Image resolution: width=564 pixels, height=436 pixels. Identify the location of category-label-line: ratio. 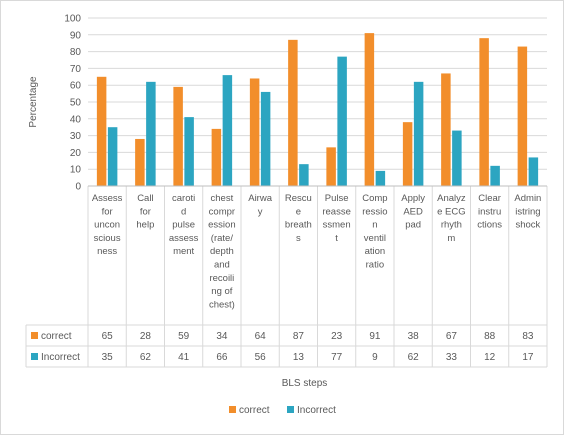
(375, 265).